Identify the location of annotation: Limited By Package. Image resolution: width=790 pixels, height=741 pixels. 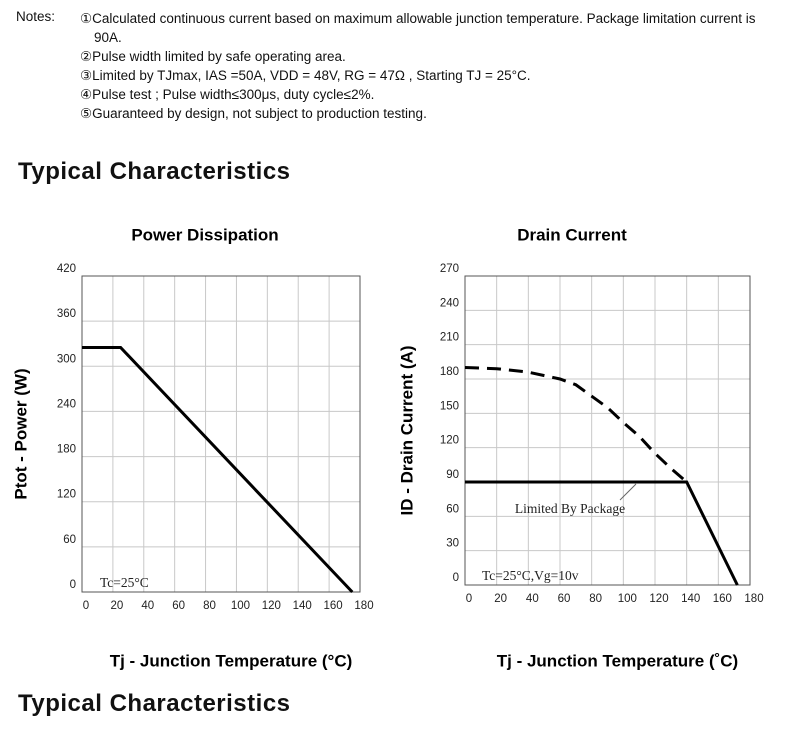
(570, 508).